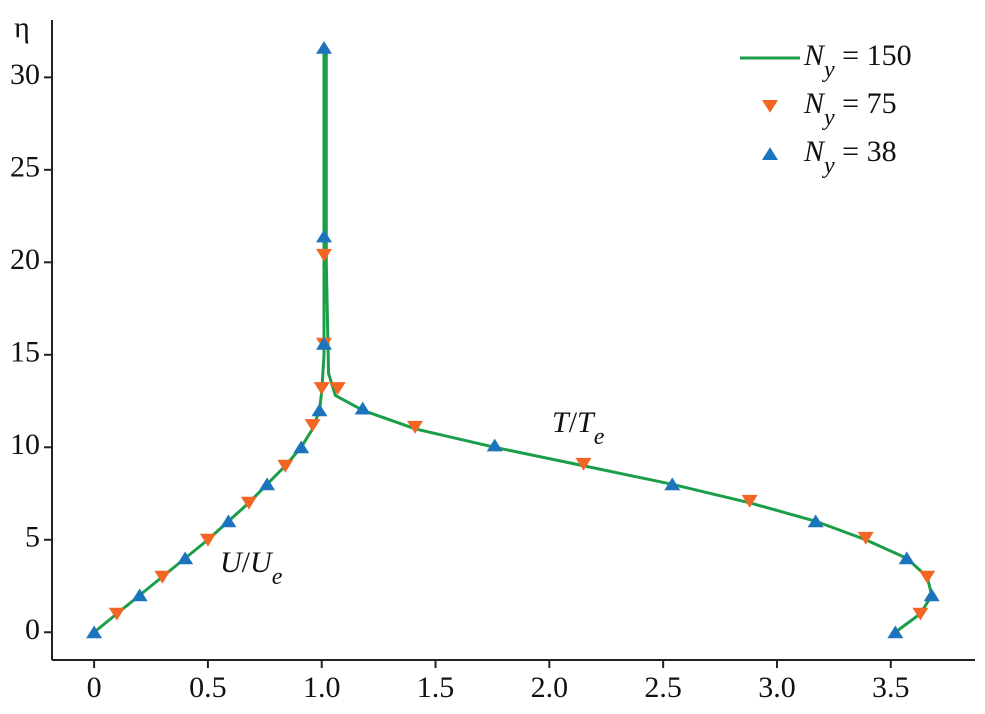 The image size is (985, 714). Describe the element at coordinates (251, 568) in the screenshot. I see `annotation: U/Ue` at that location.